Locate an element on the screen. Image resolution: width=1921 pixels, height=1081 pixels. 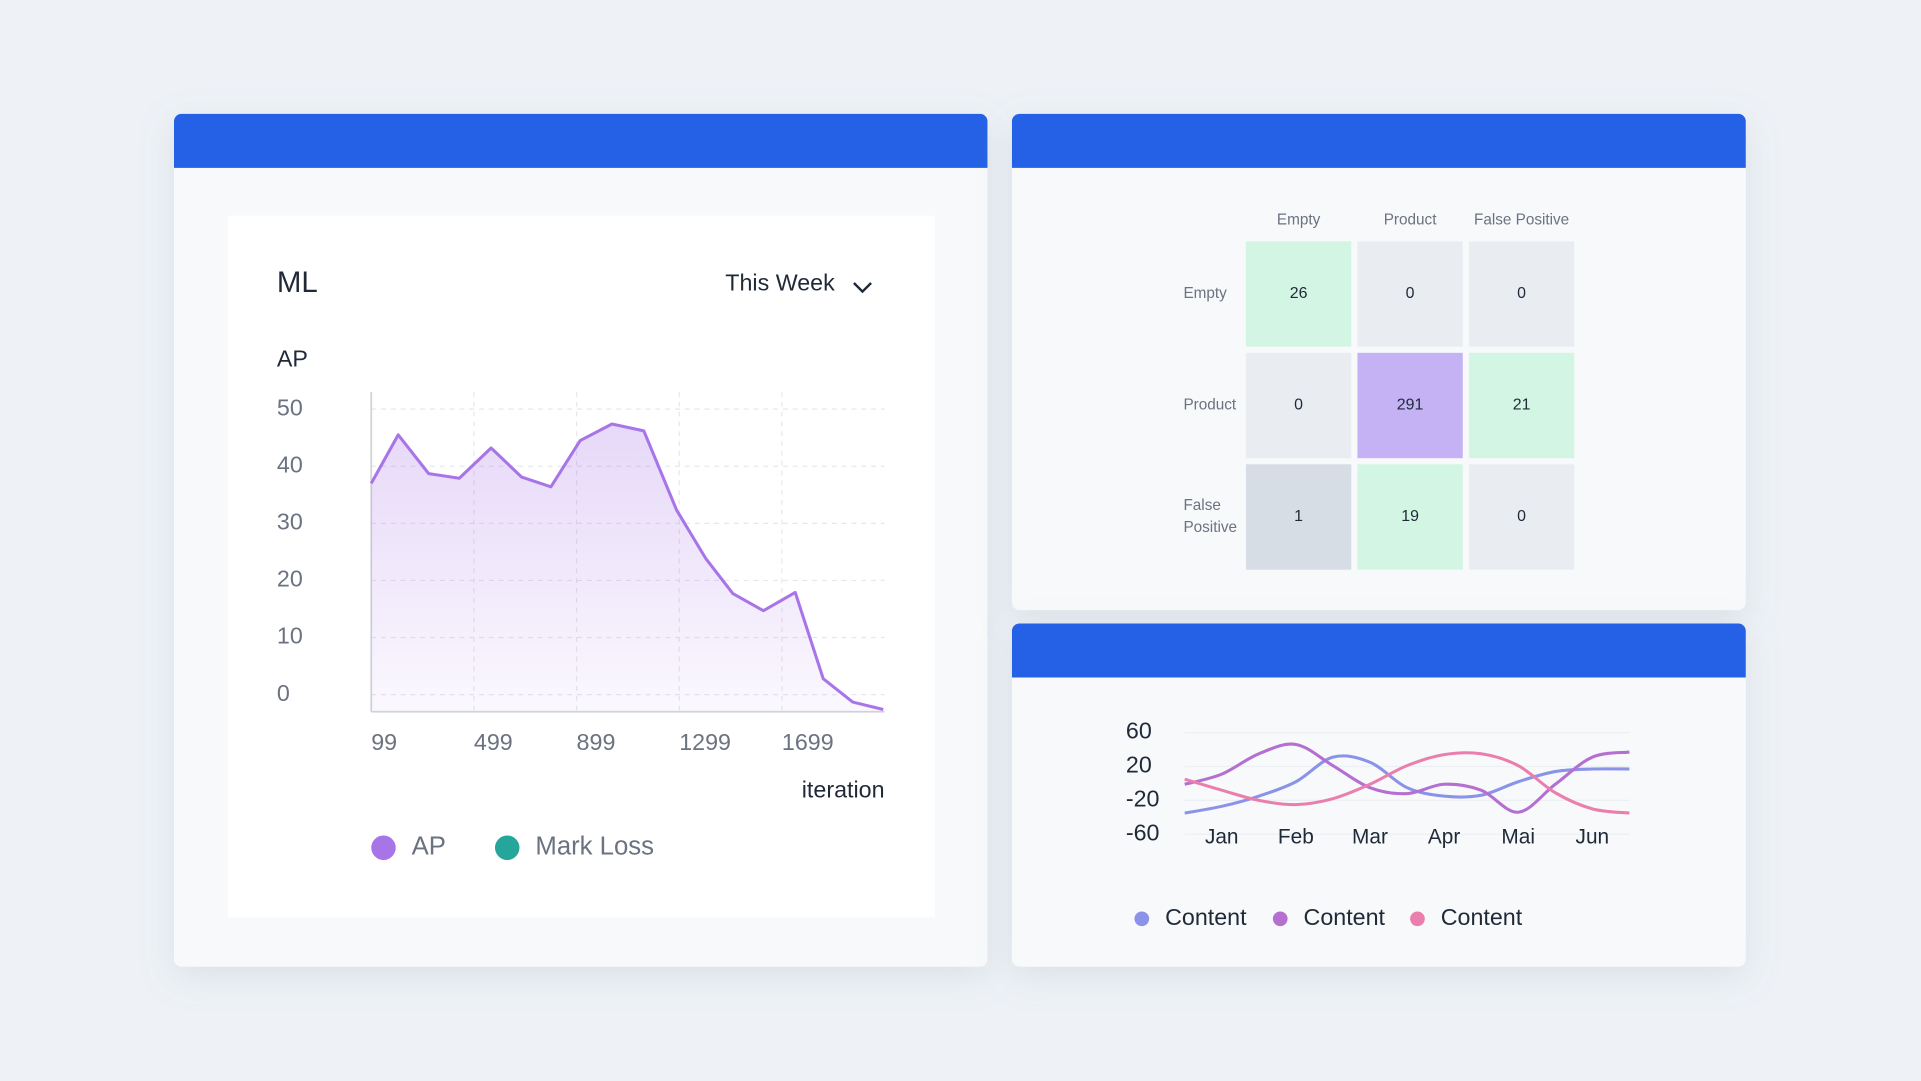
legend-label: Mark Loss is located at coordinates (594, 847).